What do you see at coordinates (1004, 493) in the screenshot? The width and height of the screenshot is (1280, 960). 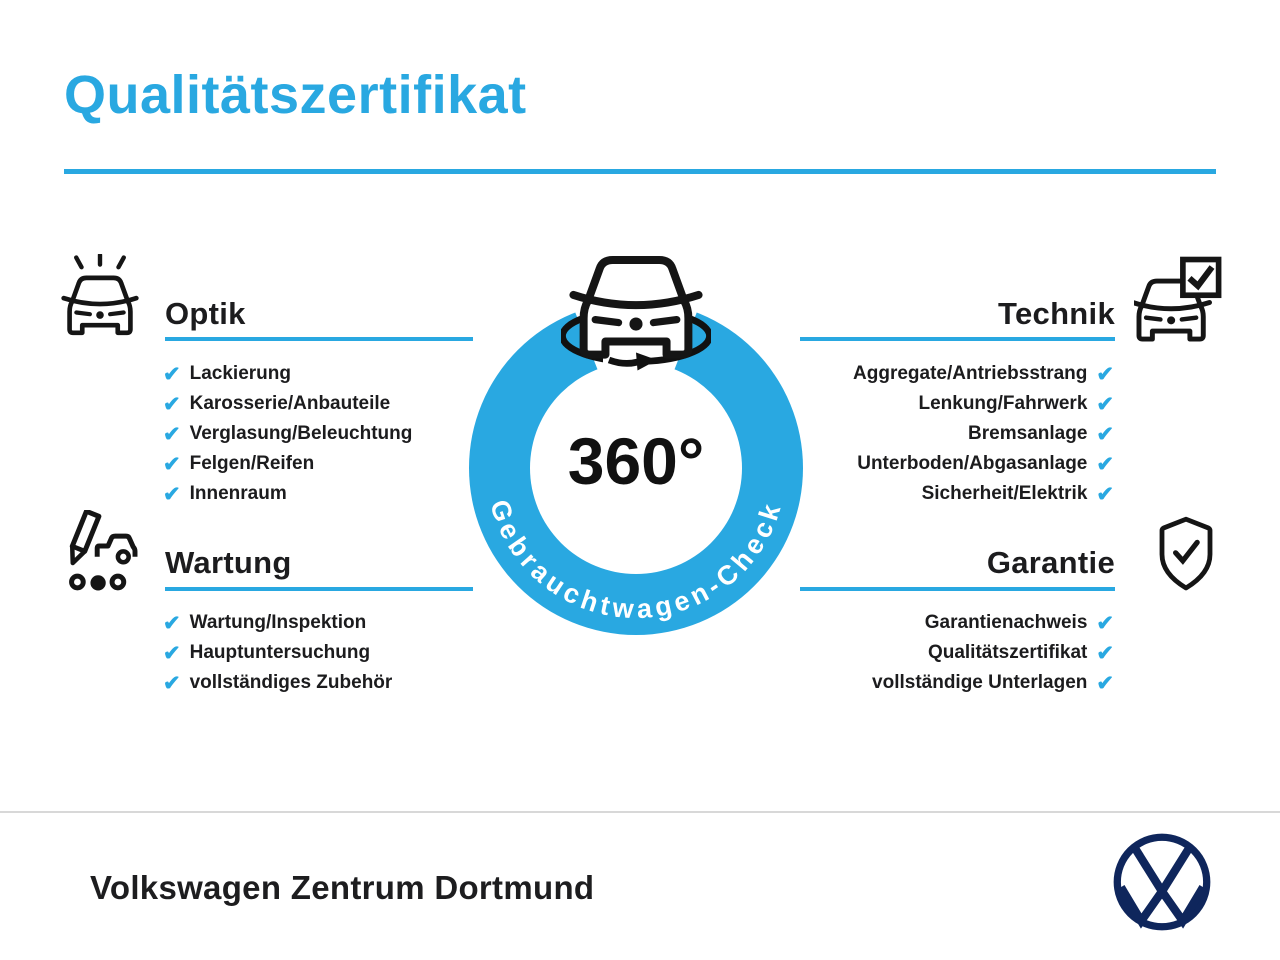 I see `checklist-item-label: Sicherheit/Elektrik` at bounding box center [1004, 493].